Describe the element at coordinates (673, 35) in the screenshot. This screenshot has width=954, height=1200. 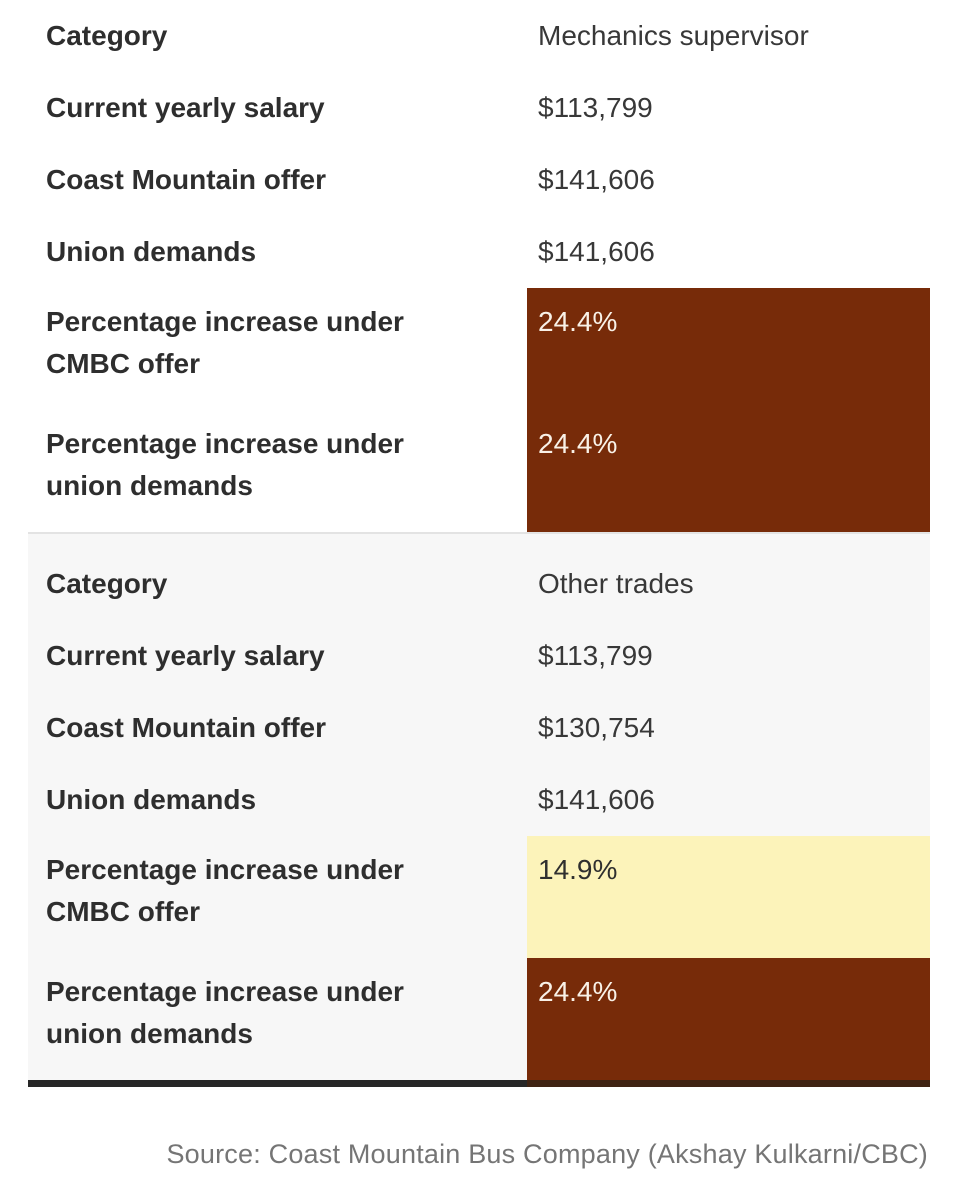
I see `row-value: Mechanics supervisor` at that location.